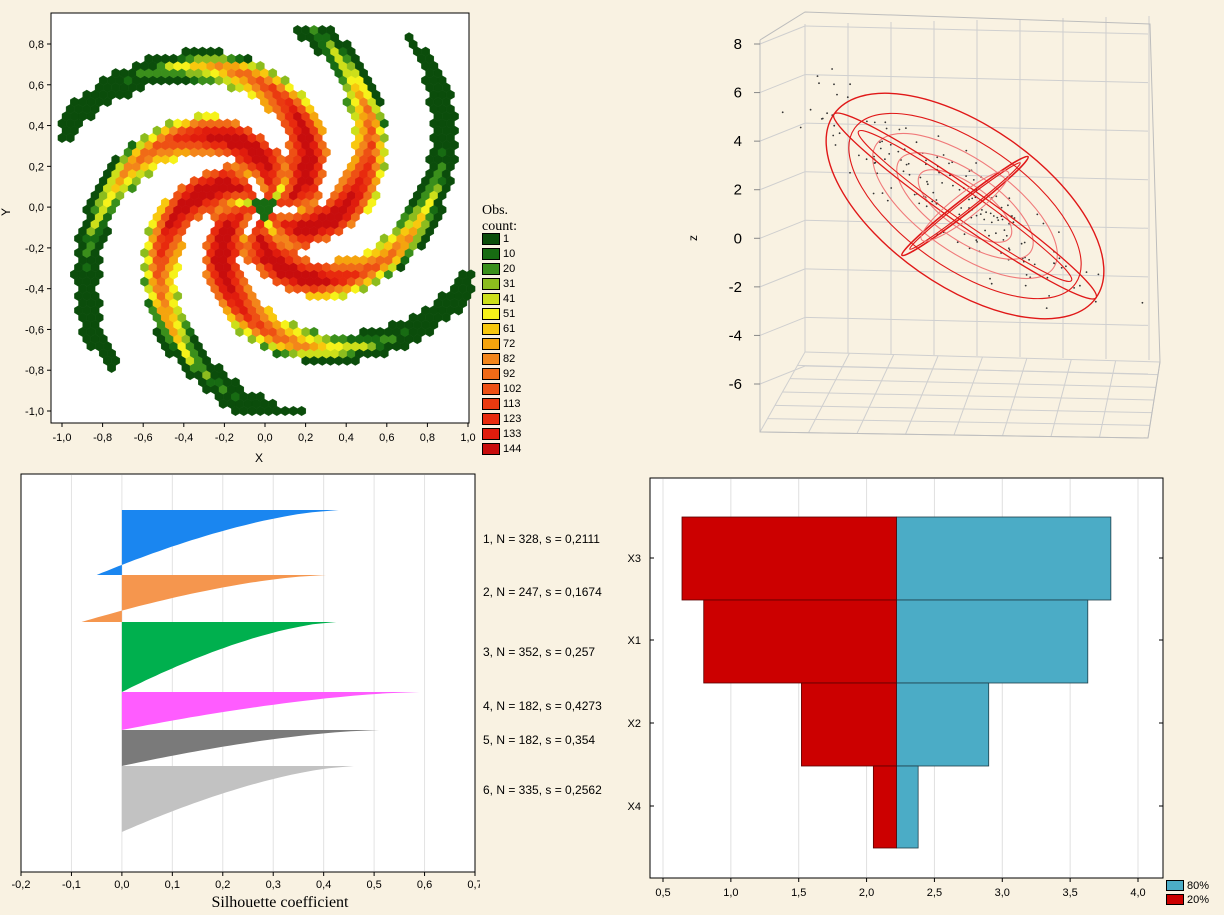 This screenshot has height=915, width=1224. What do you see at coordinates (1198, 885) in the screenshot?
I see `legend-label: 80%` at bounding box center [1198, 885].